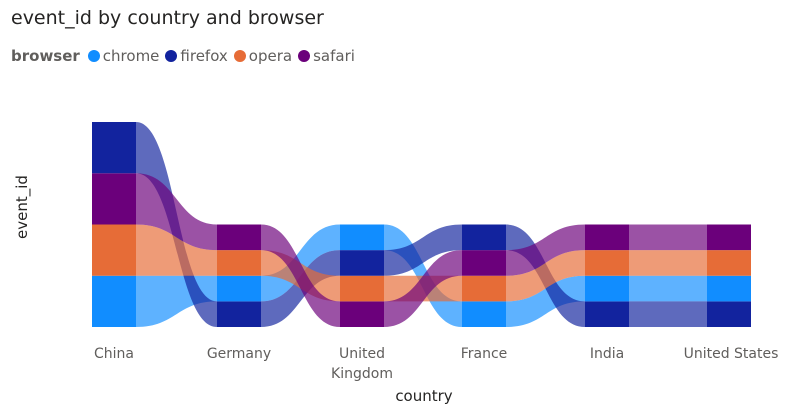 The width and height of the screenshot is (799, 406). What do you see at coordinates (45, 56) in the screenshot?
I see `legend-title: browser` at bounding box center [45, 56].